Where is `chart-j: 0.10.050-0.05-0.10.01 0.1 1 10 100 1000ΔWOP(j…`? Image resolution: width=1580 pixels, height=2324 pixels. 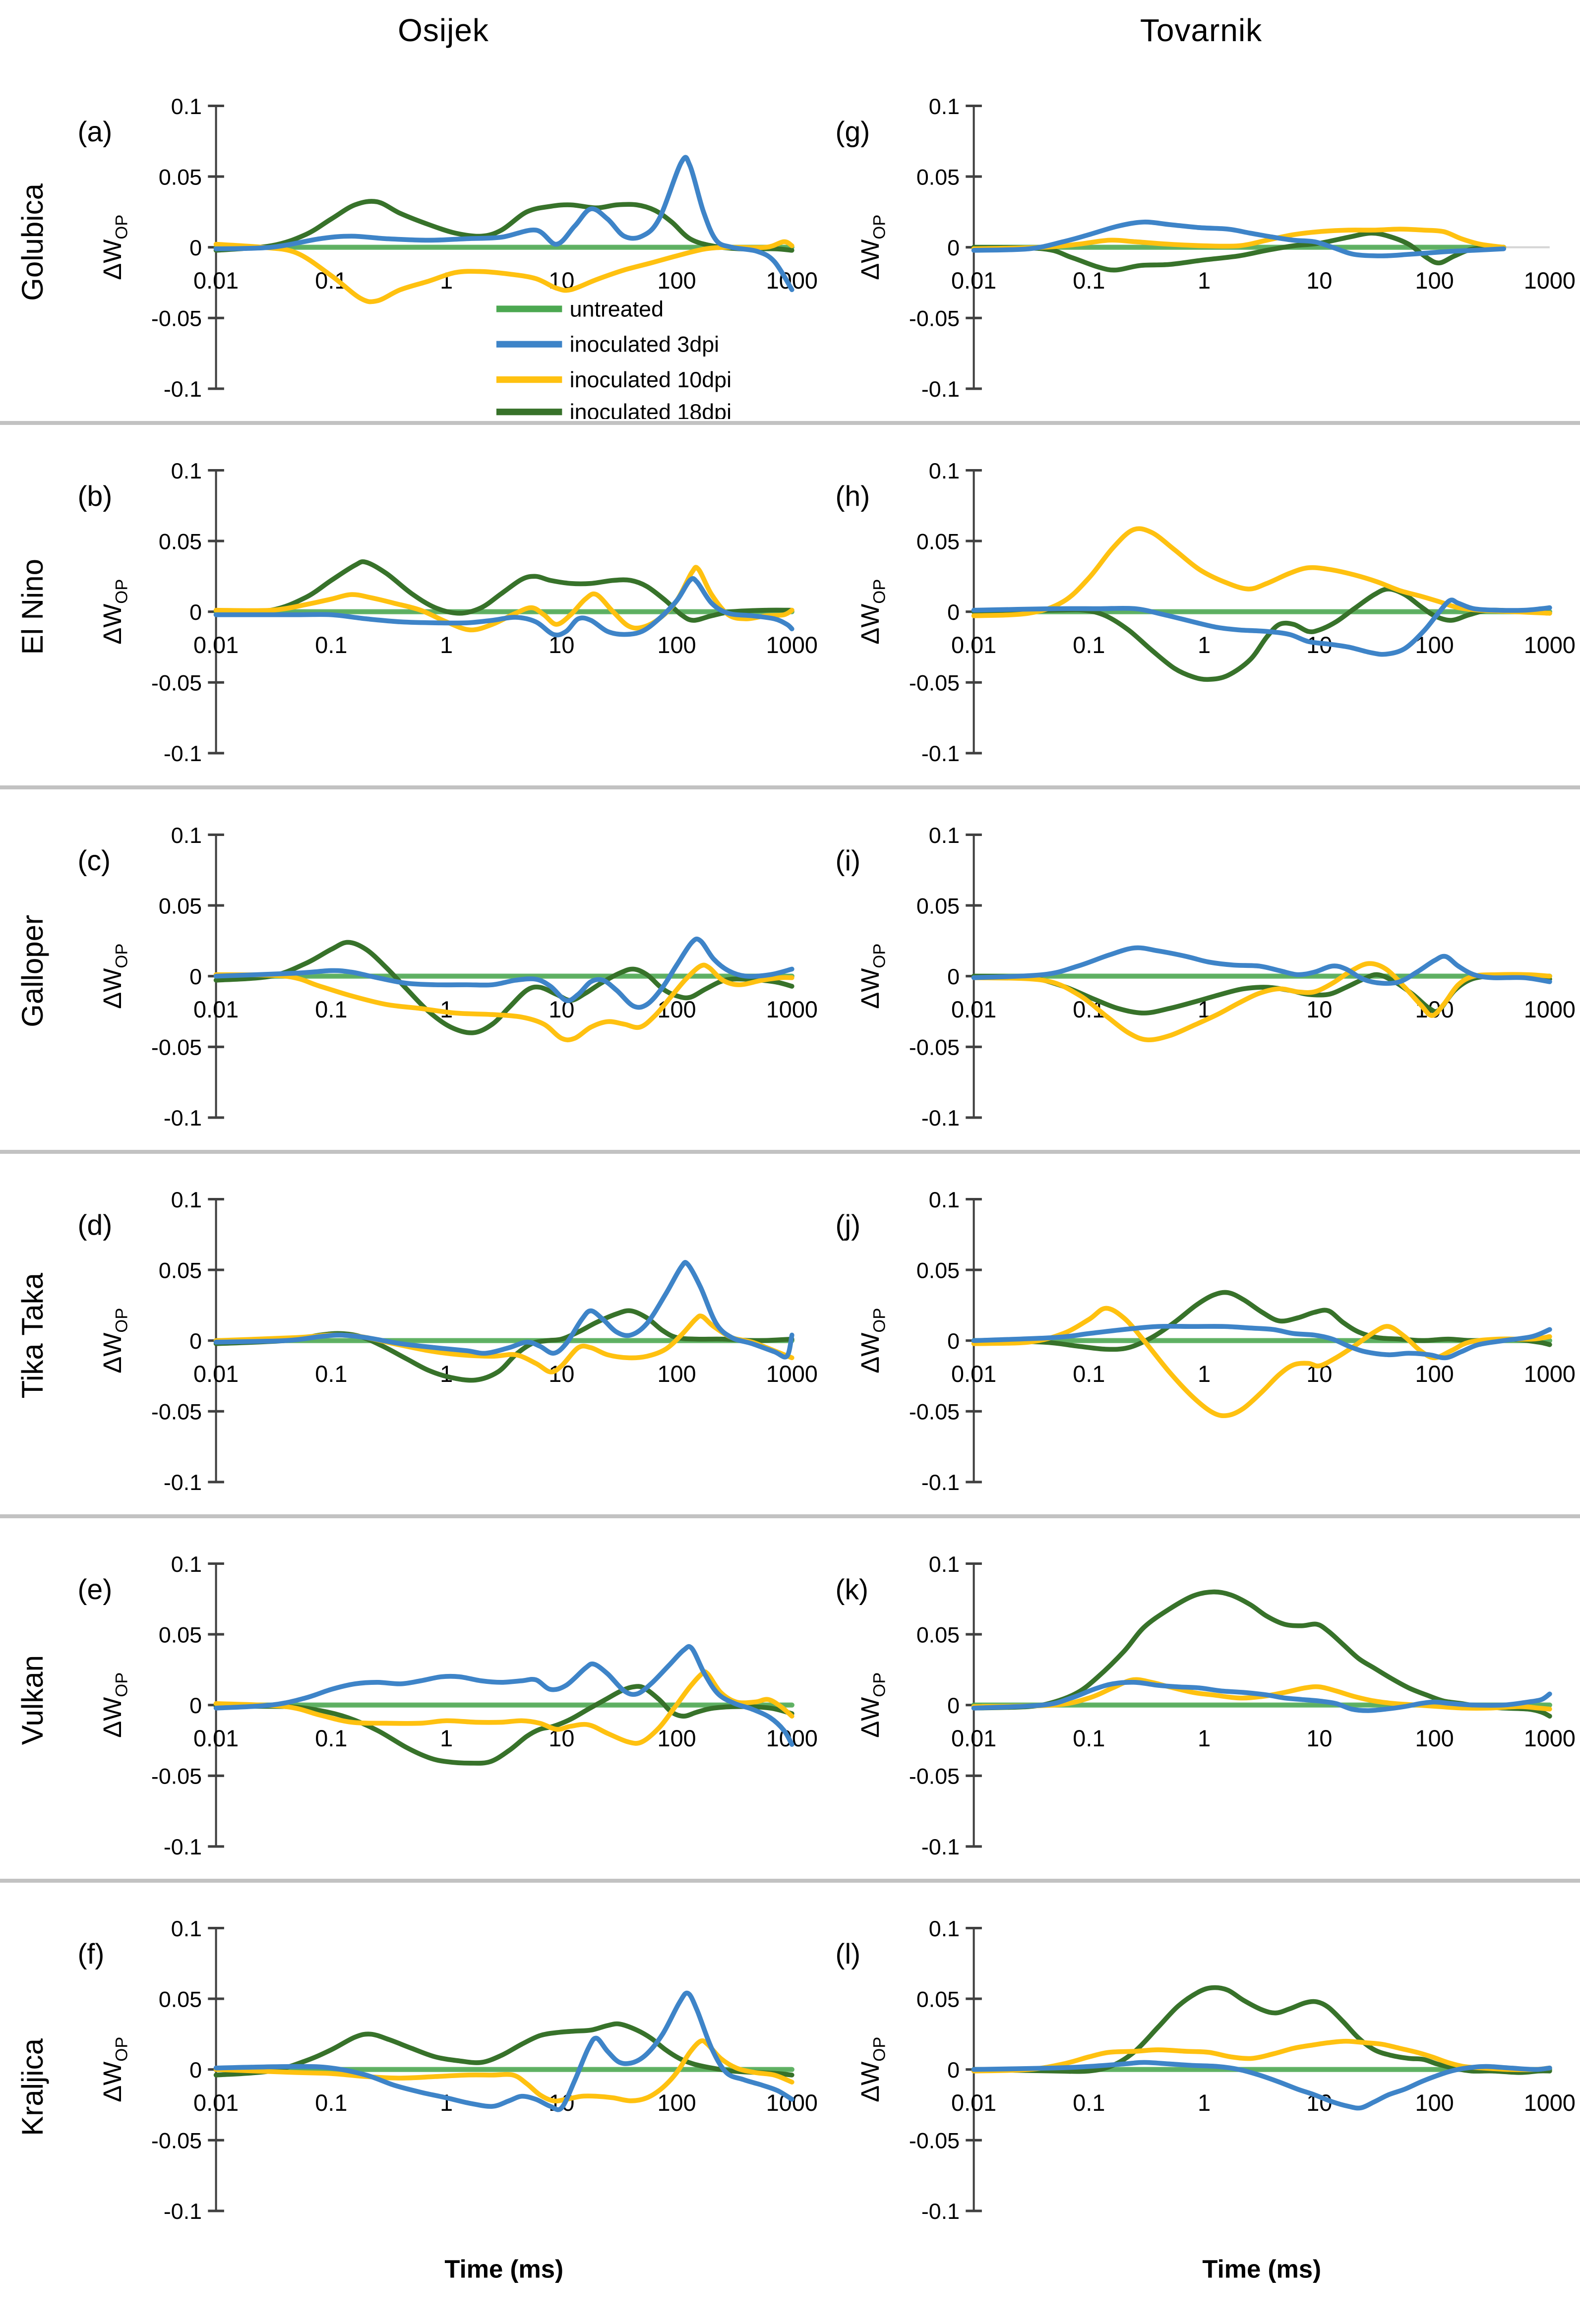 chart-j: 0.10.050-0.05-0.10.01 0.1 1 10 100 1000ΔWOP(j… is located at coordinates (1205, 1341).